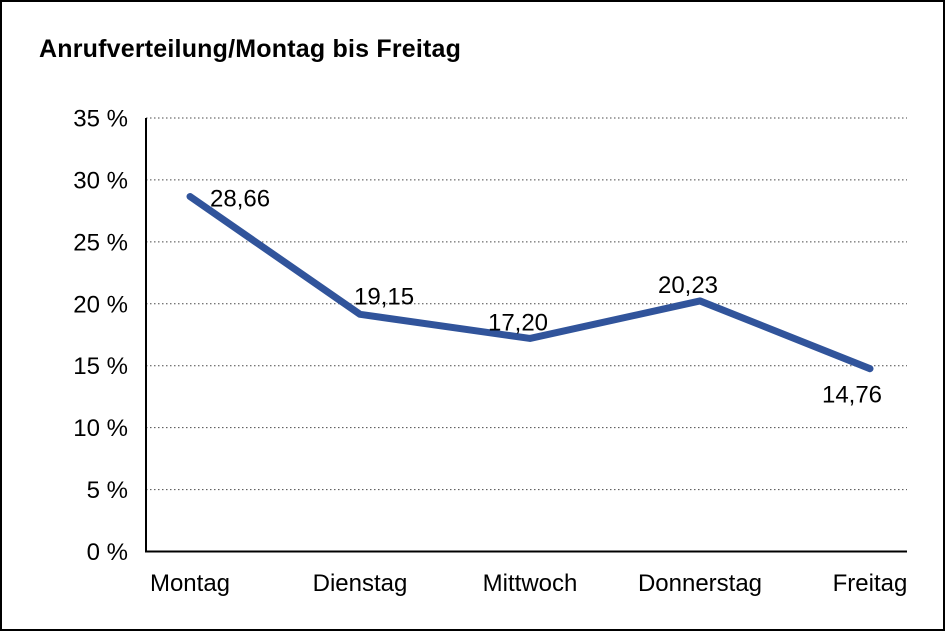 The width and height of the screenshot is (945, 631). Describe the element at coordinates (100, 366) in the screenshot. I see `y-tick-label: 15 %` at that location.